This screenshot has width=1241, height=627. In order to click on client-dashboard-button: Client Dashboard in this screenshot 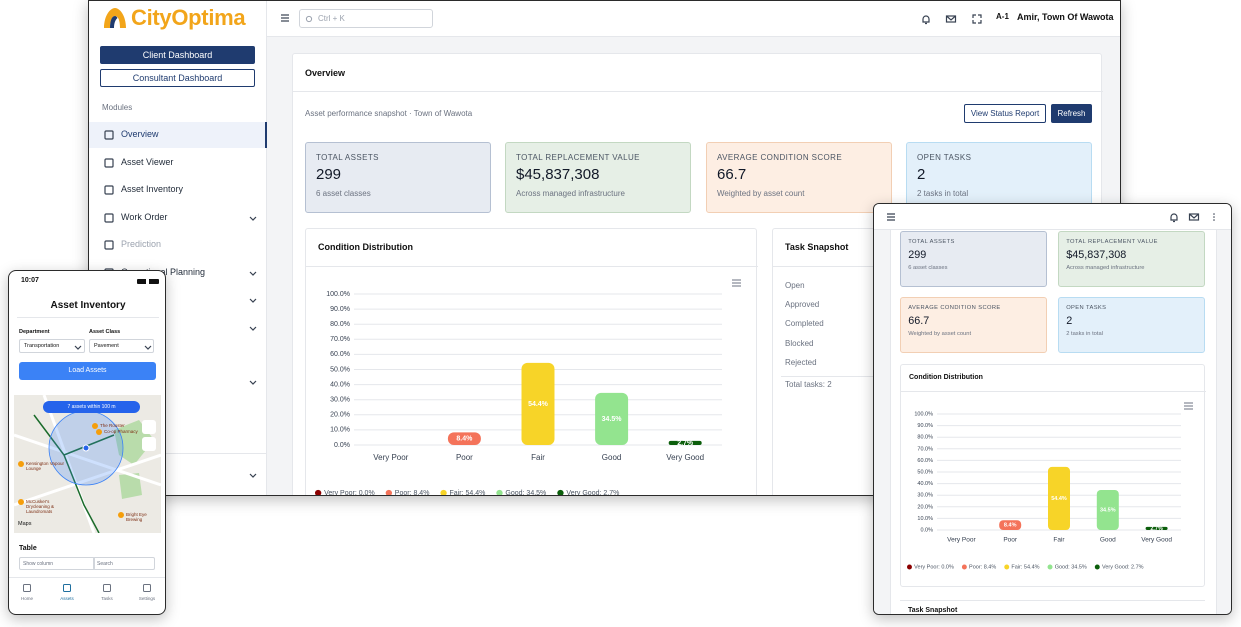, I will do `click(177, 55)`.